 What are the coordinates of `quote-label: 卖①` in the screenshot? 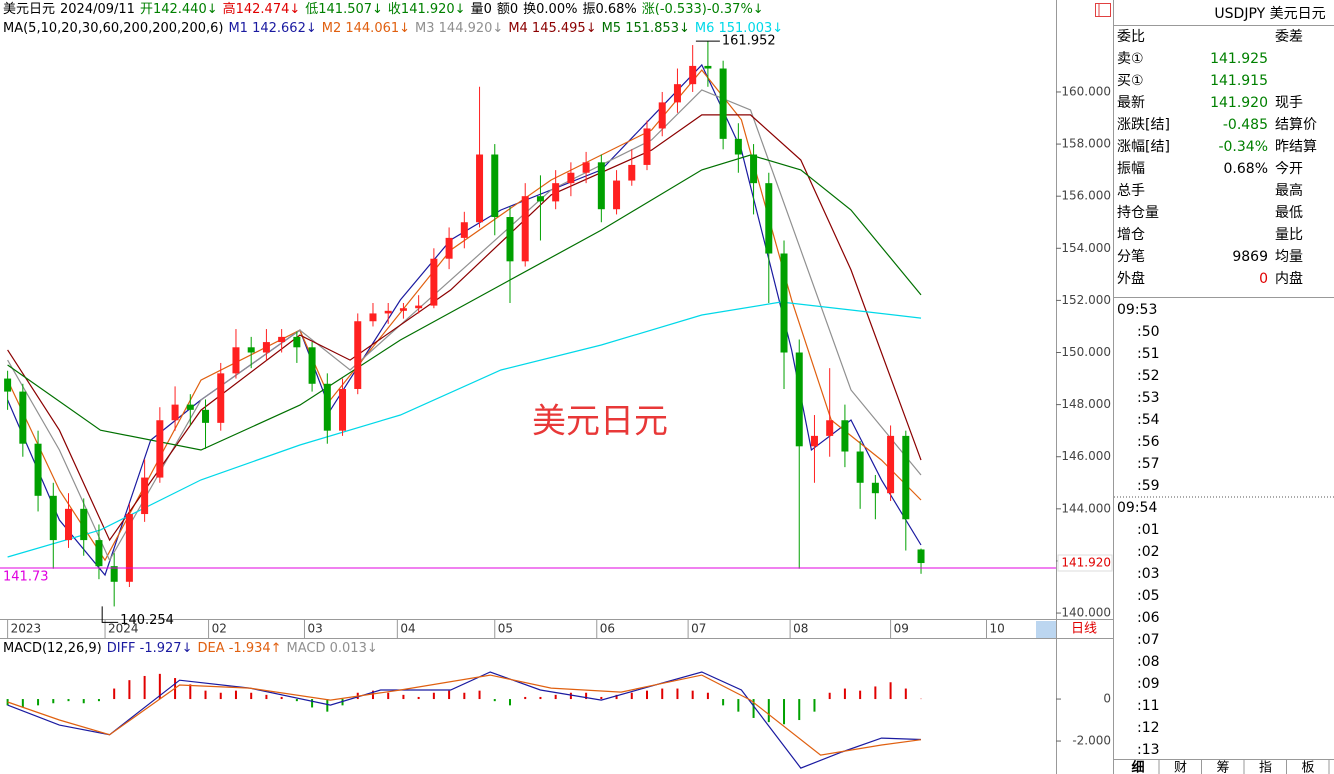 It's located at (1130, 59).